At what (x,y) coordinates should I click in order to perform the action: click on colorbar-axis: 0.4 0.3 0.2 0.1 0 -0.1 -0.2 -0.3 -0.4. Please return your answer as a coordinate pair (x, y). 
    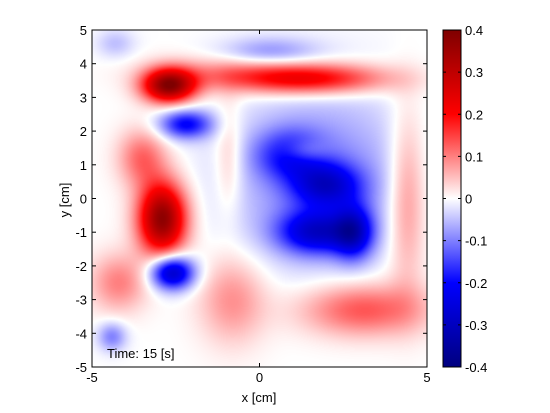
    Looking at the image, I should click on (465, 199).